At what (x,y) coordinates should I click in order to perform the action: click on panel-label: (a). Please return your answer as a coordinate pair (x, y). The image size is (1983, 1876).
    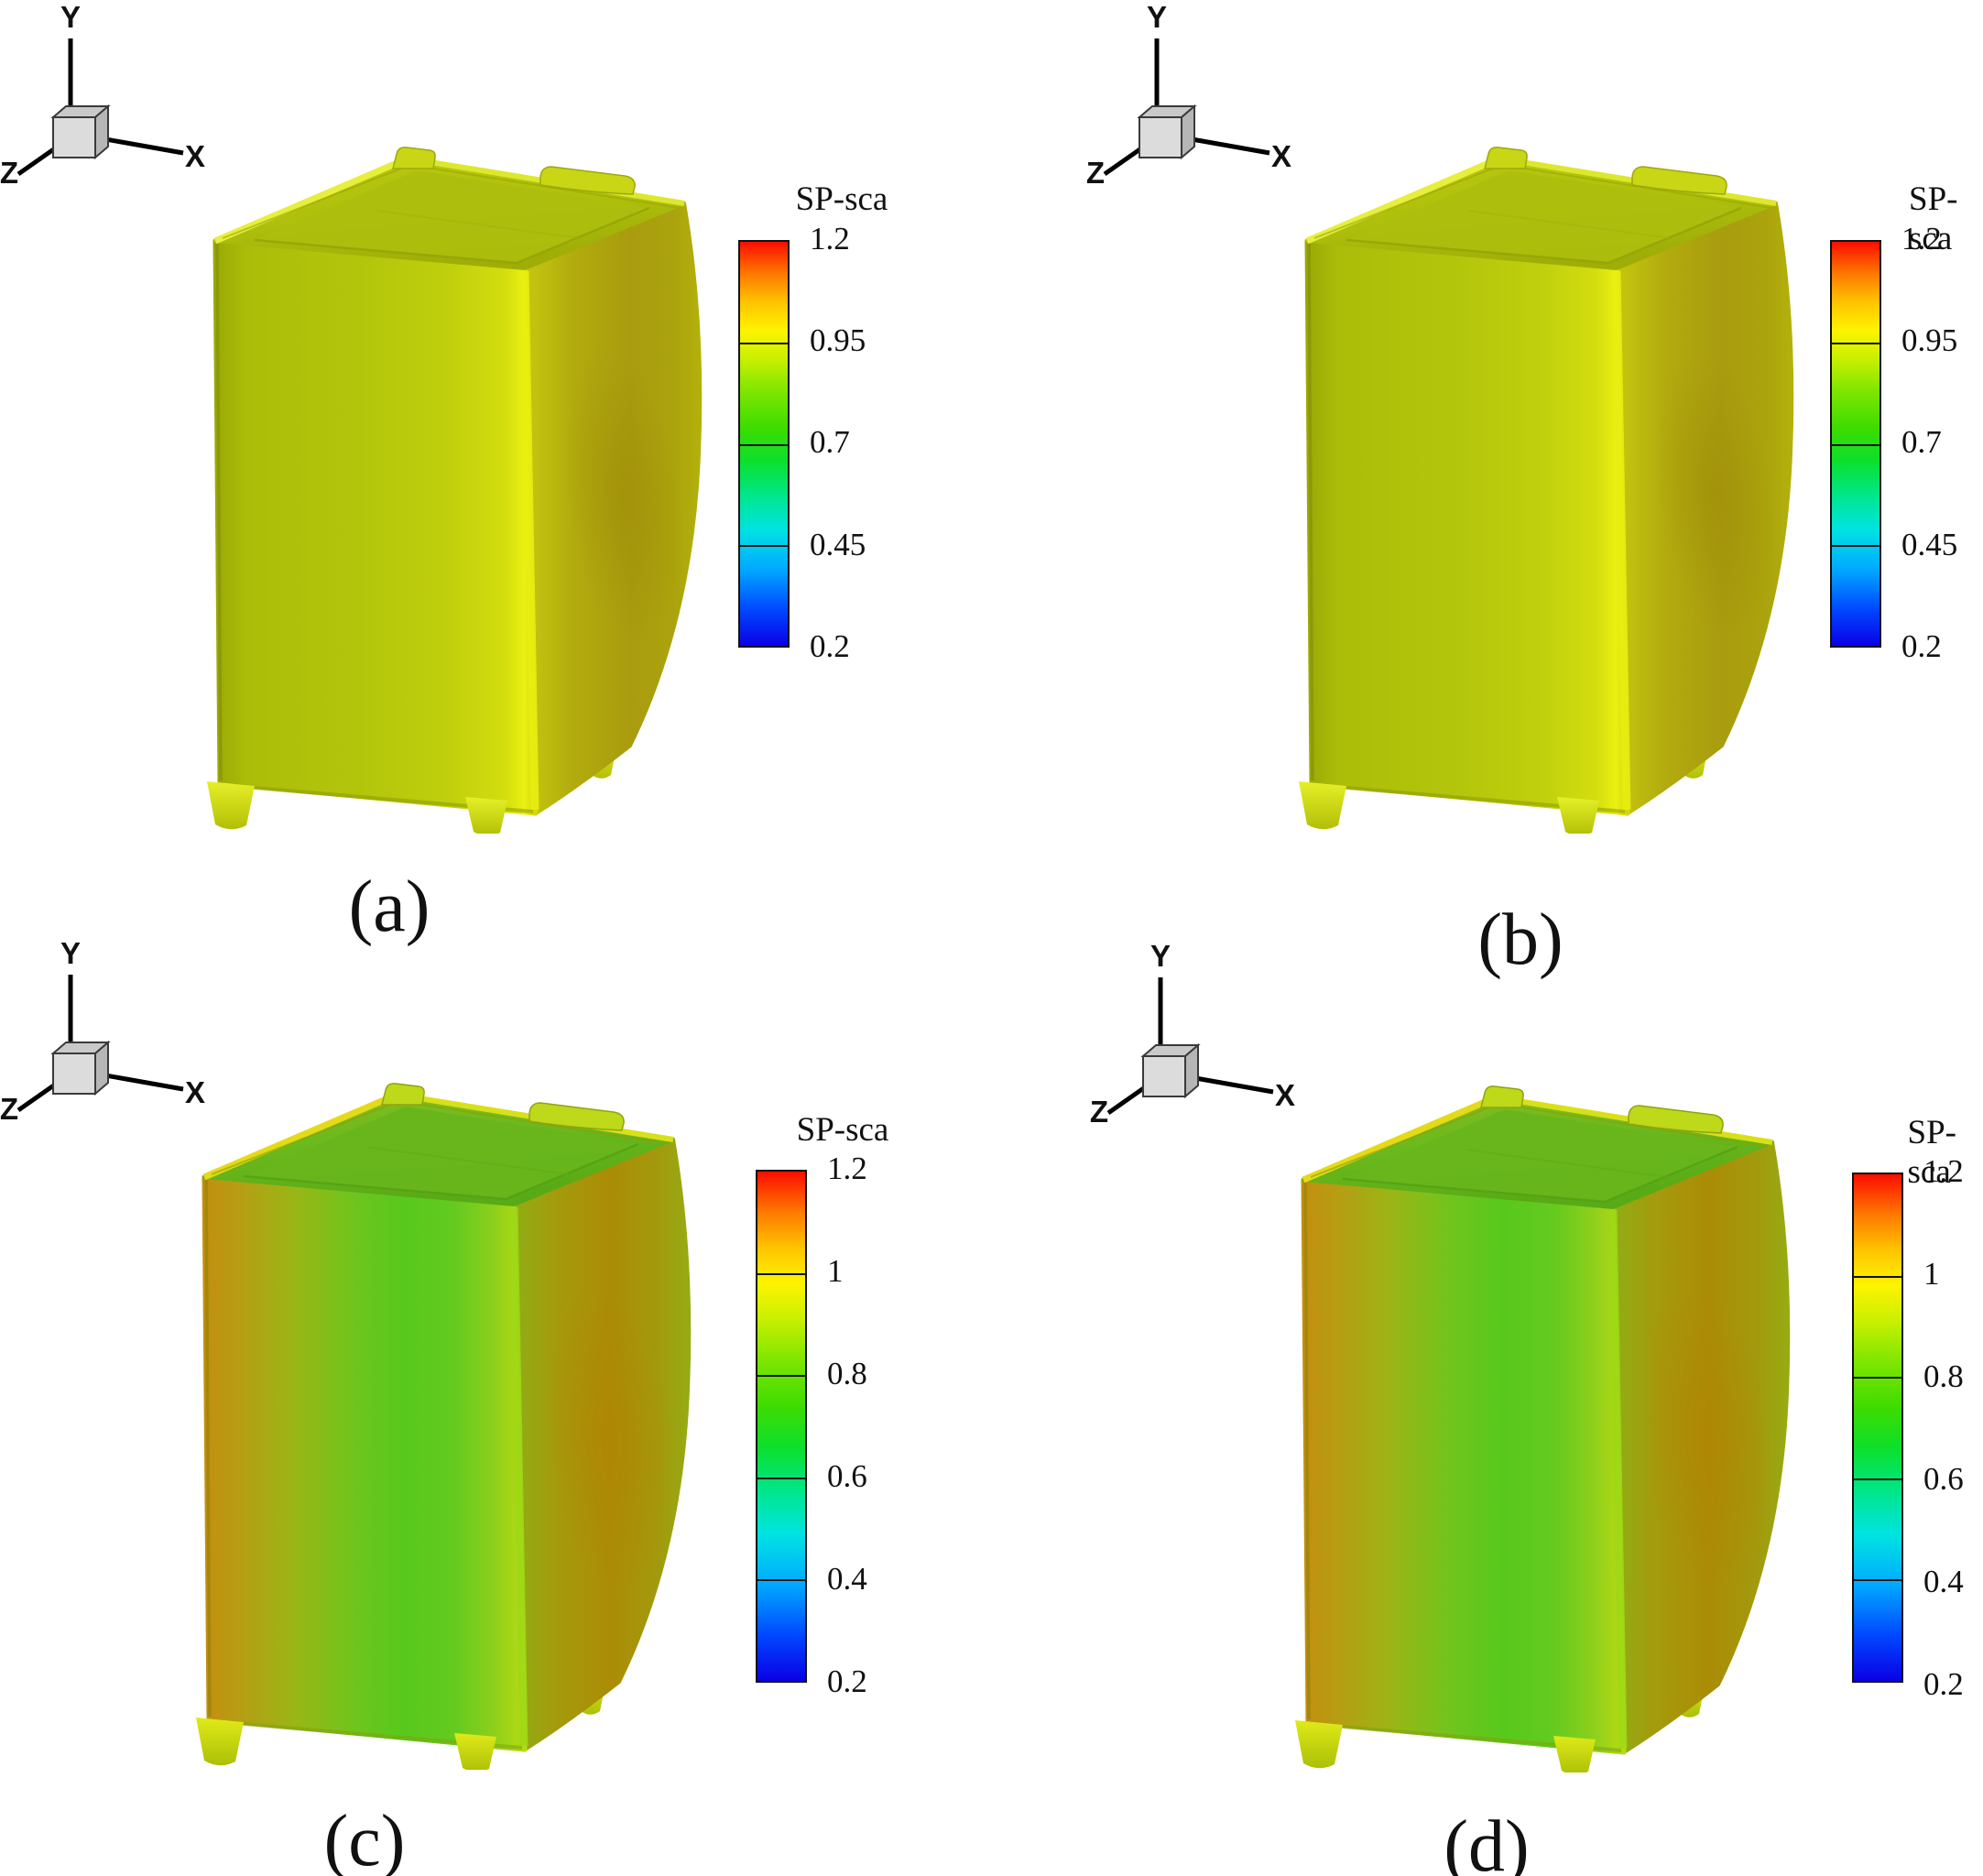
    Looking at the image, I should click on (389, 907).